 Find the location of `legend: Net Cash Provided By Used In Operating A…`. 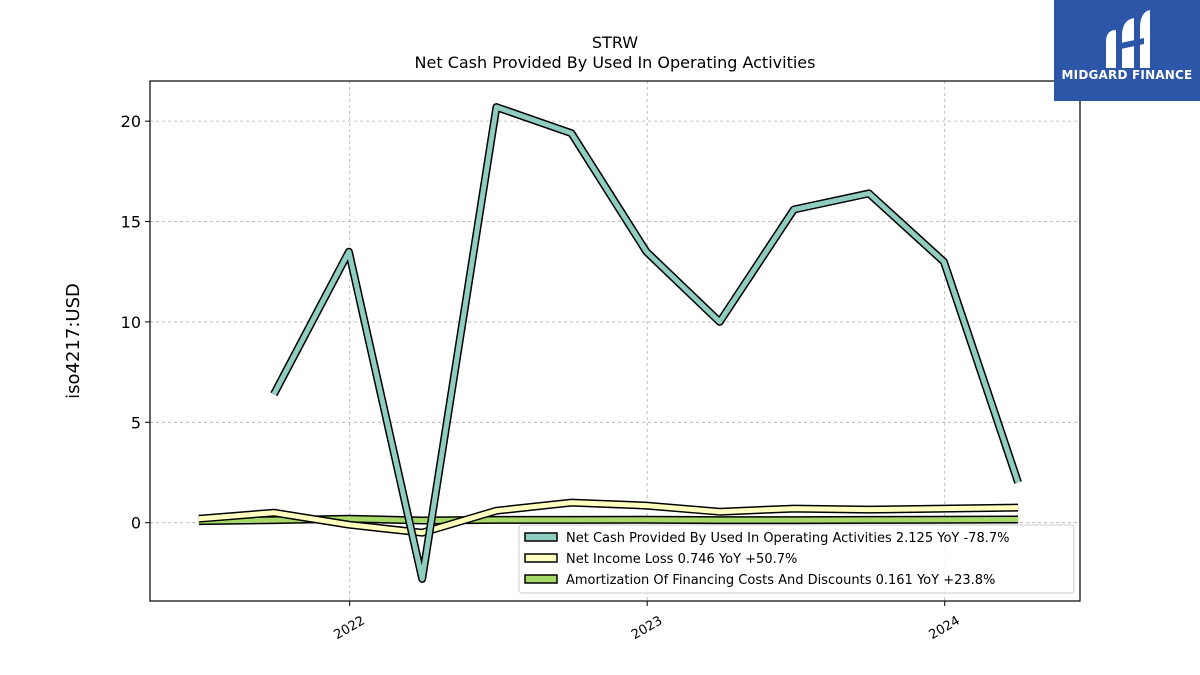

legend: Net Cash Provided By Used In Operating A… is located at coordinates (796, 559).